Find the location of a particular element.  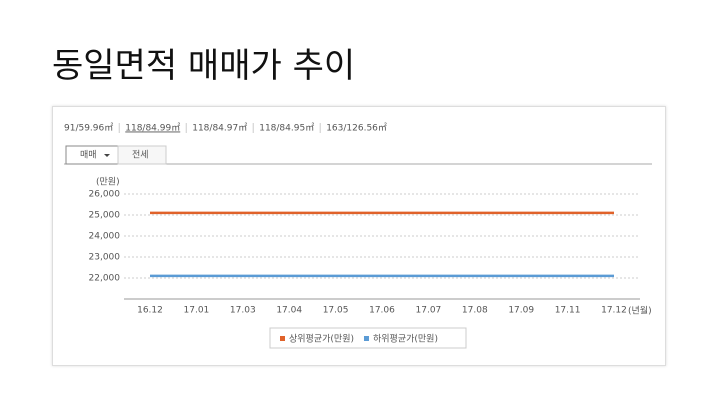

x-tick-label: 17.05 is located at coordinates (336, 311).